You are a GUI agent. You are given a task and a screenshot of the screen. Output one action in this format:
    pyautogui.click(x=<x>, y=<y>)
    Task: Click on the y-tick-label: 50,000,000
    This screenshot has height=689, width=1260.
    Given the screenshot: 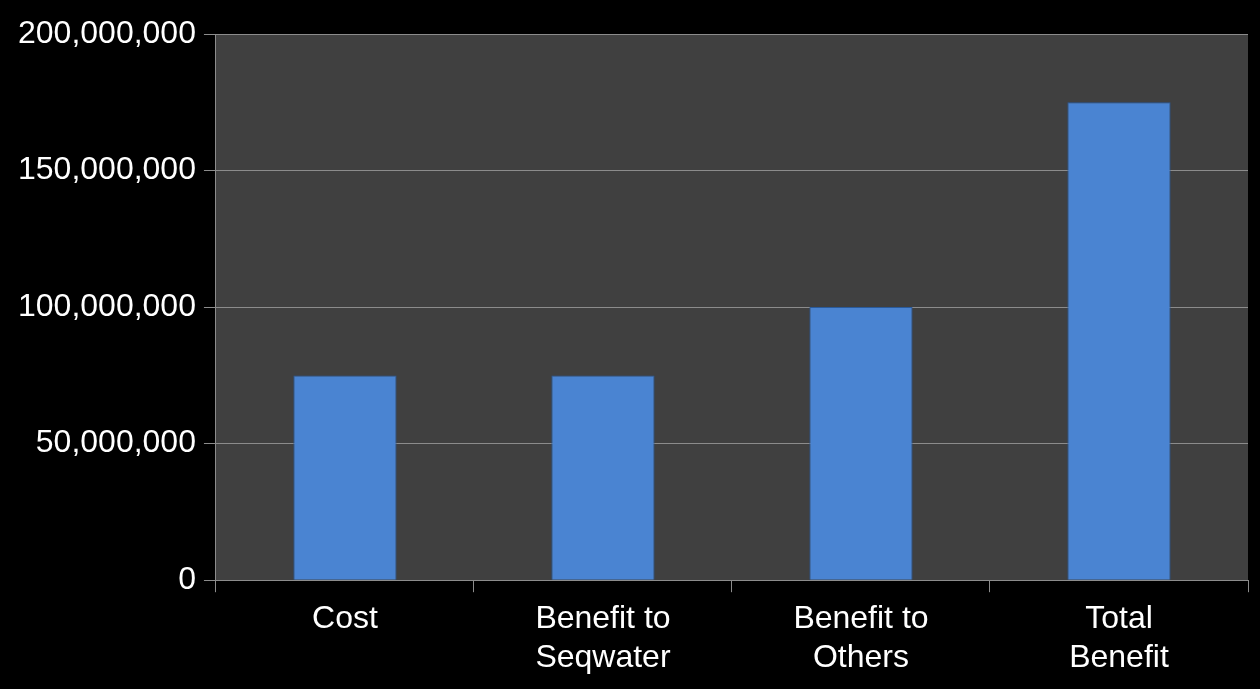 What is the action you would take?
    pyautogui.click(x=115, y=441)
    